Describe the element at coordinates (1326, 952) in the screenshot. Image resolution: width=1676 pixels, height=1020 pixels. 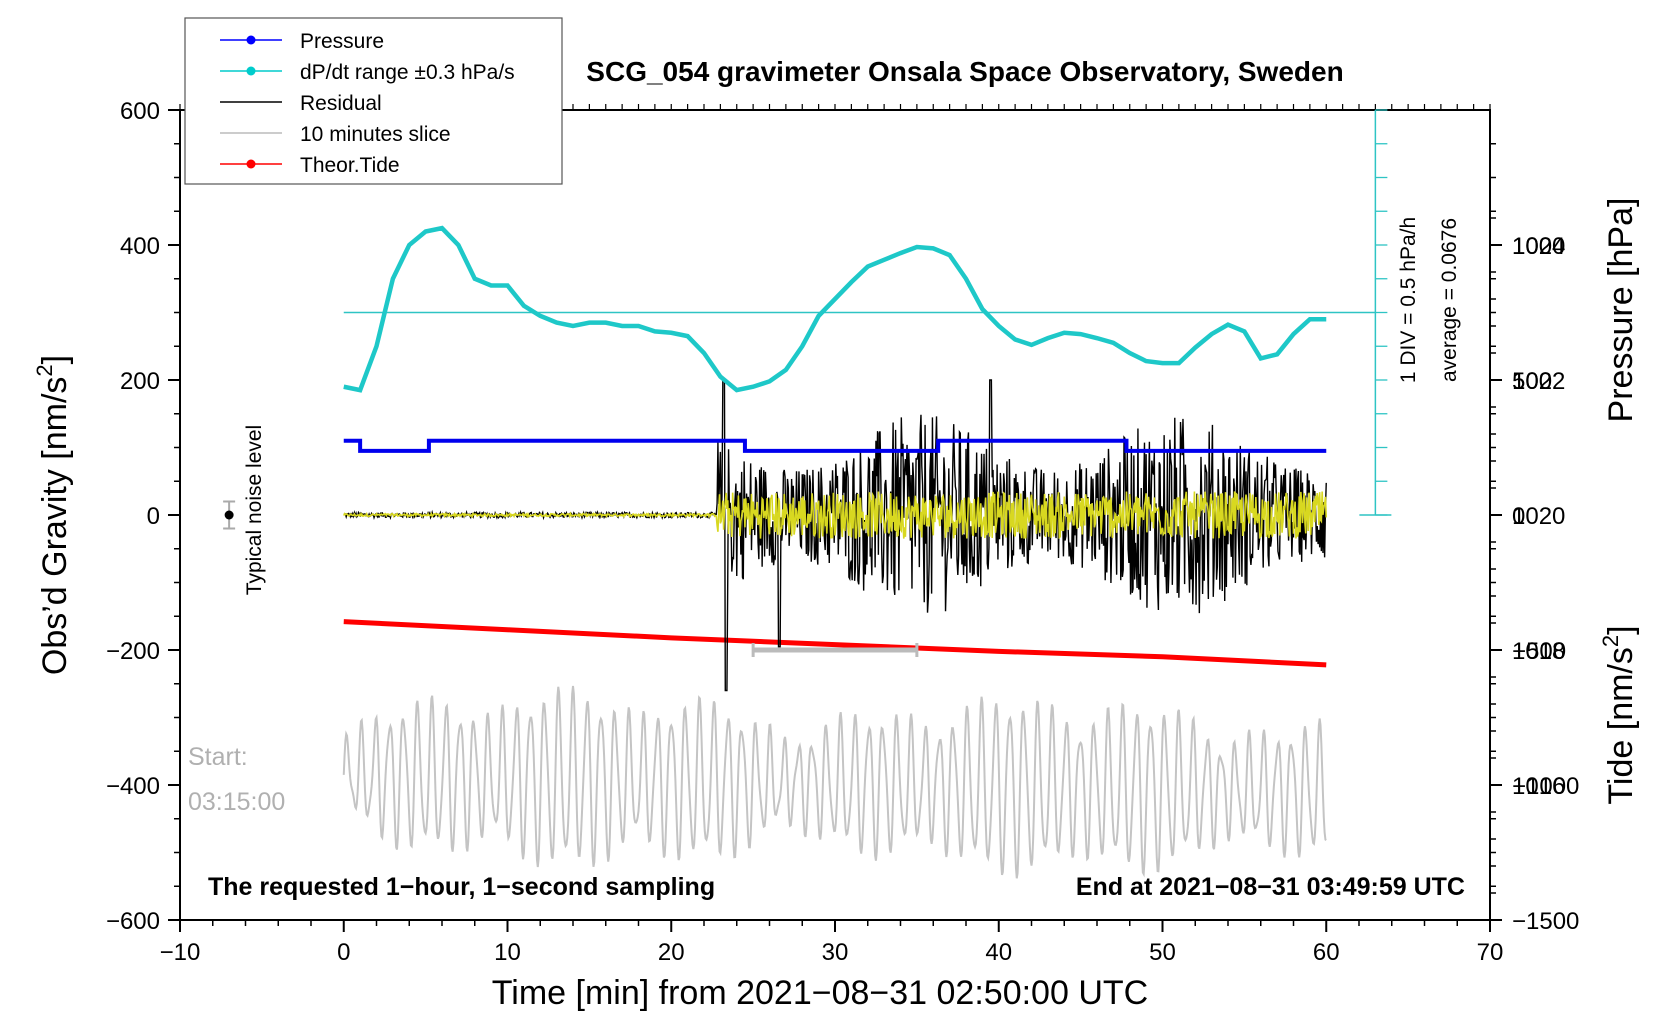
I see `x-tick-label: 60` at that location.